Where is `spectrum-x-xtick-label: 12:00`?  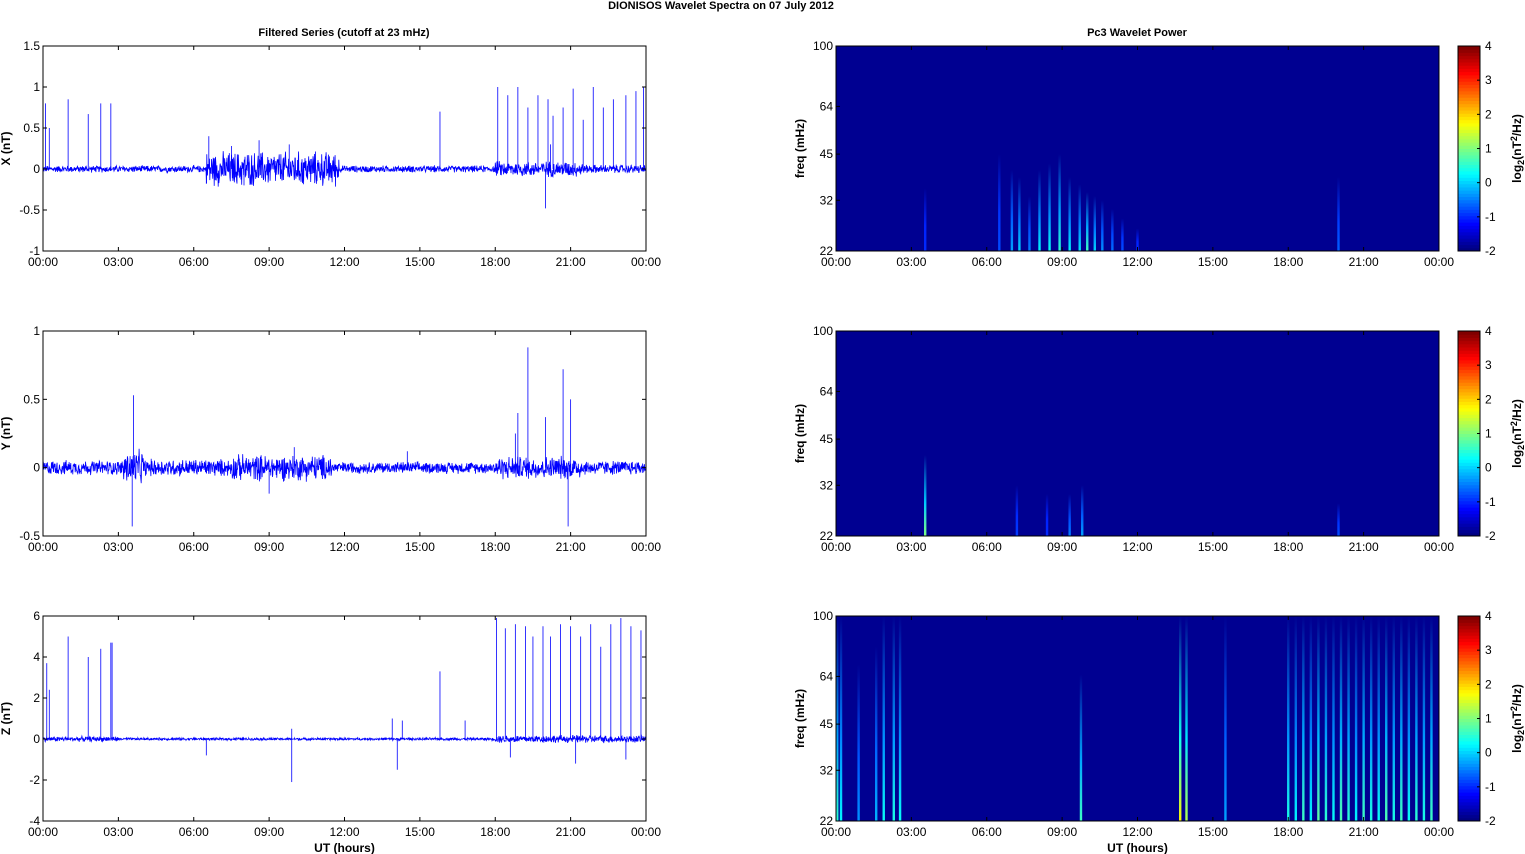 spectrum-x-xtick-label: 12:00 is located at coordinates (1137, 262).